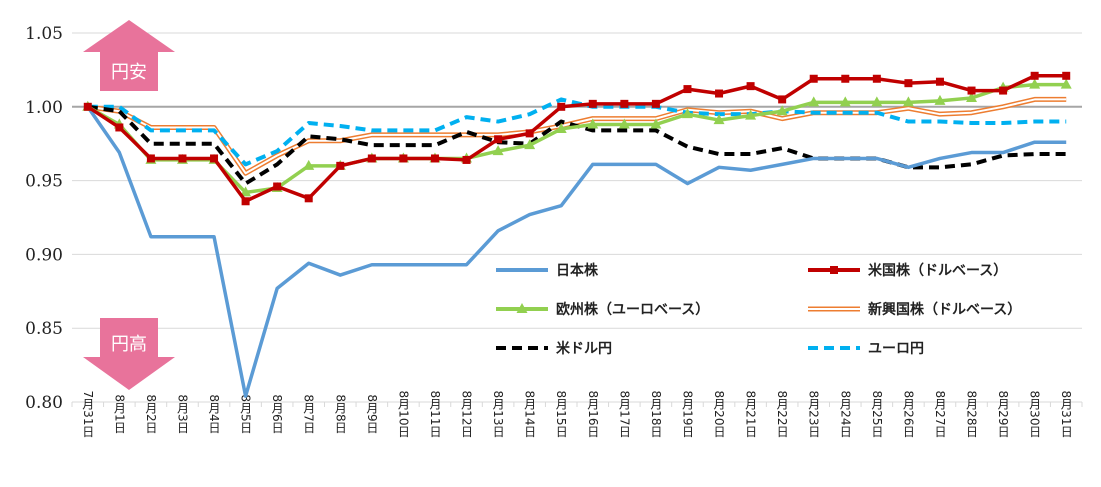  Describe the element at coordinates (129, 72) in the screenshot. I see `yen-weak-label: 円安` at that location.